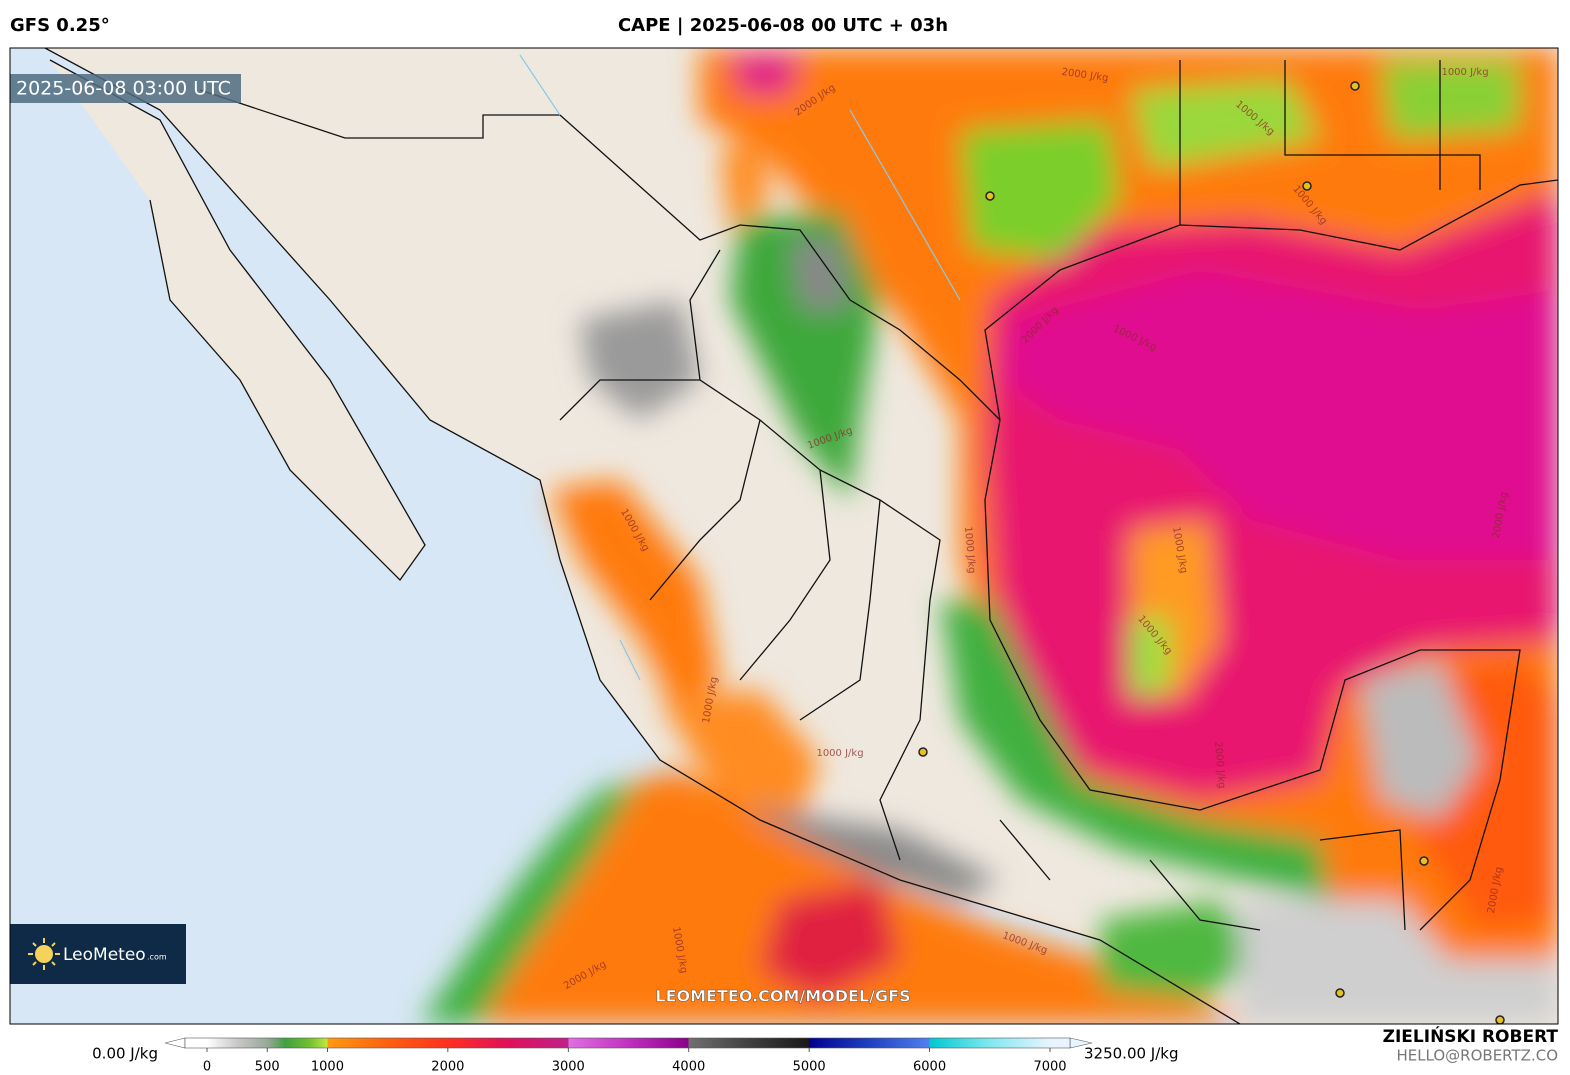 This screenshot has width=1570, height=1075. Describe the element at coordinates (783, 25) in the screenshot. I see `map-title: CAPE | 2025-06-08 00 UTC + 03h` at that location.